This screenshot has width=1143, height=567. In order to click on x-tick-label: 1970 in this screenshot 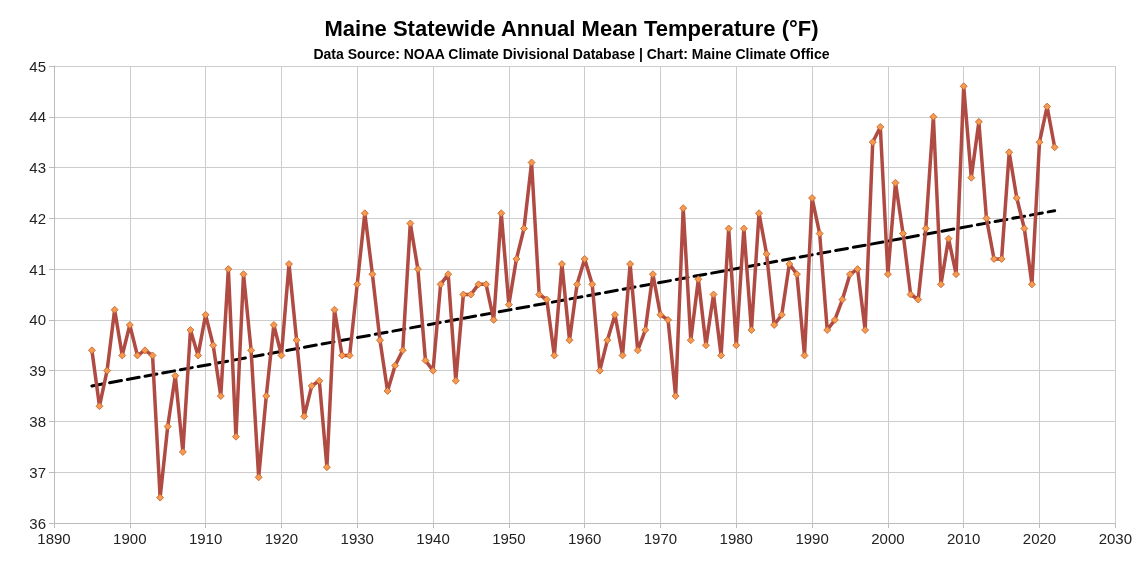, I will do `click(660, 538)`.